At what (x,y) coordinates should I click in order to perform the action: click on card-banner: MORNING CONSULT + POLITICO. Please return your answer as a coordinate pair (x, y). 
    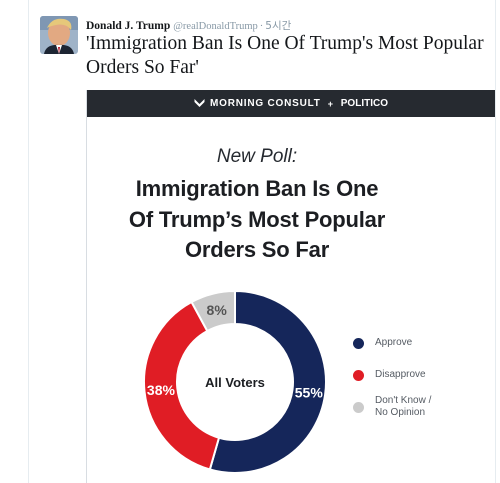
    Looking at the image, I should click on (291, 103).